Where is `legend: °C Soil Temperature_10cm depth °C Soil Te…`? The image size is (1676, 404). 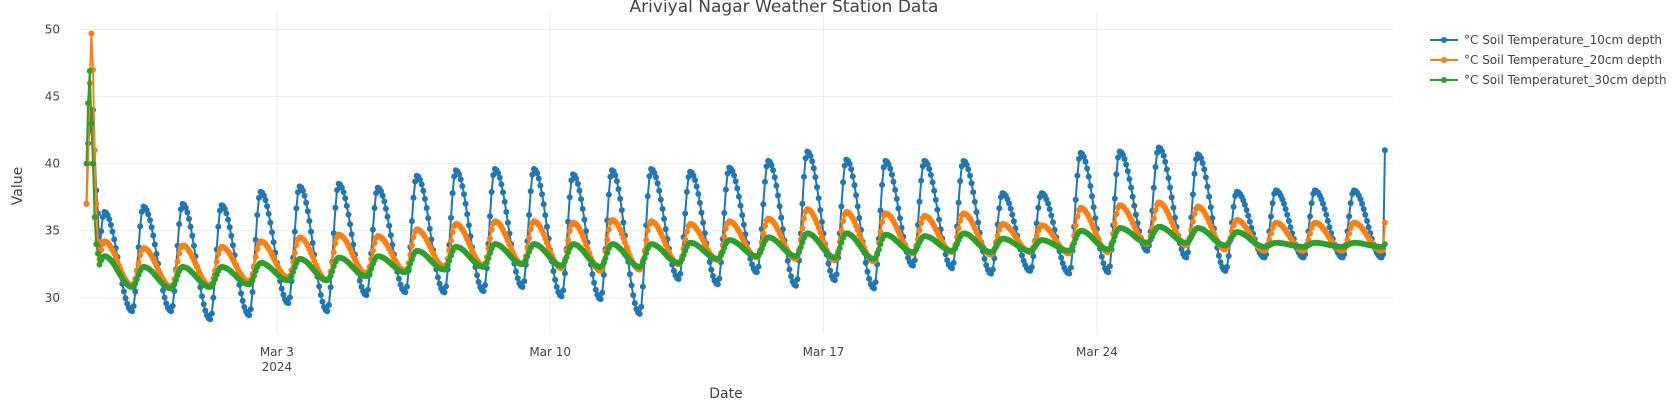 legend: °C Soil Temperature_10cm depth °C Soil Te… is located at coordinates (1548, 60).